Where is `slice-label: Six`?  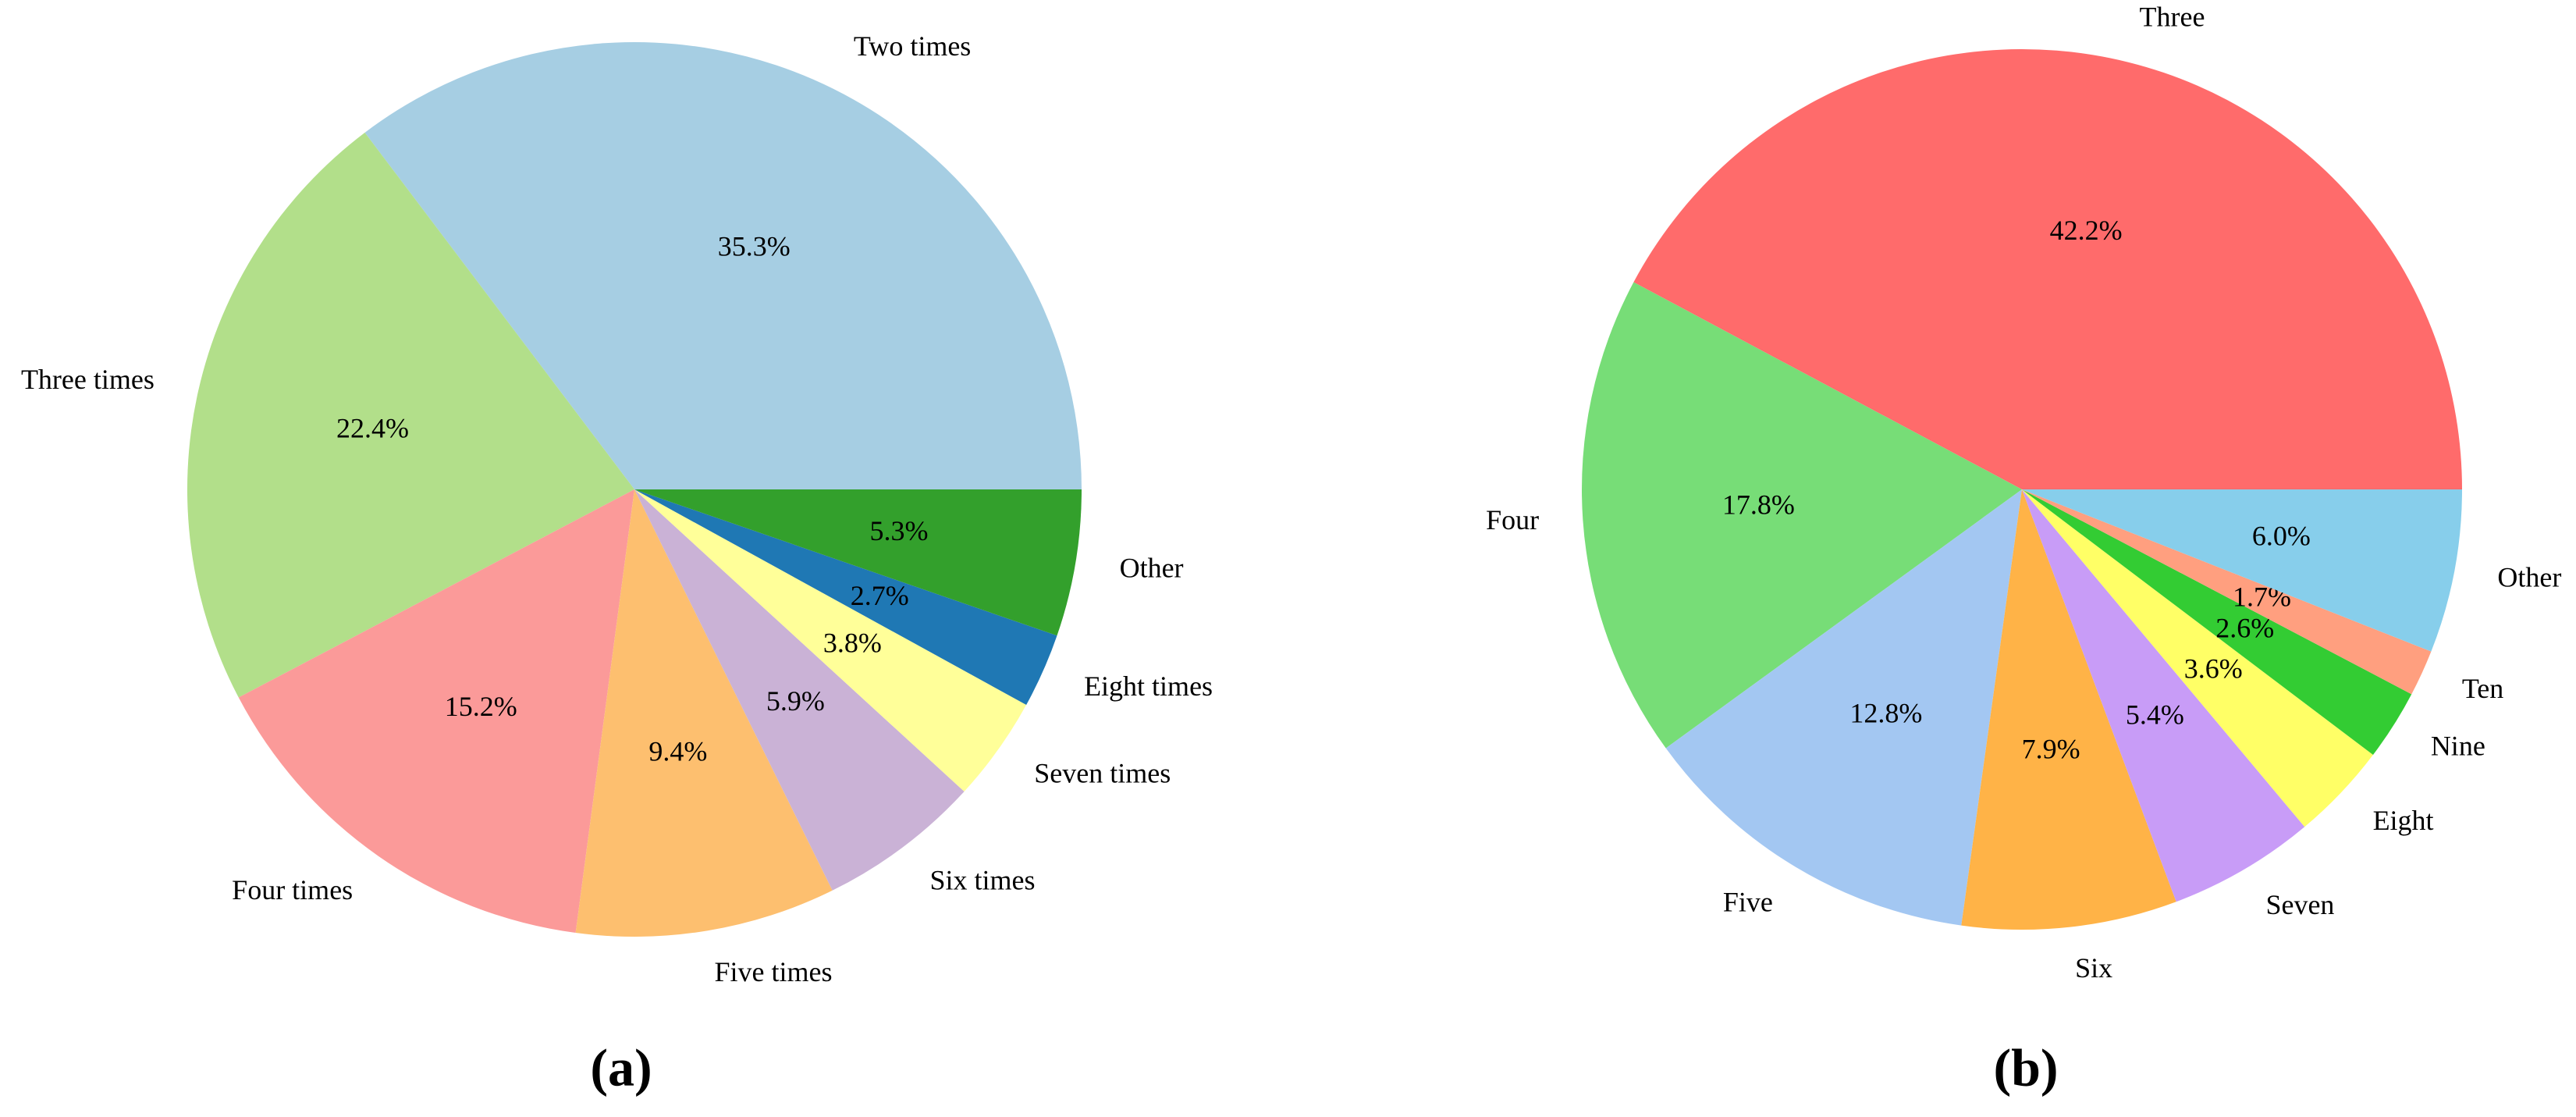 slice-label: Six is located at coordinates (2093, 968).